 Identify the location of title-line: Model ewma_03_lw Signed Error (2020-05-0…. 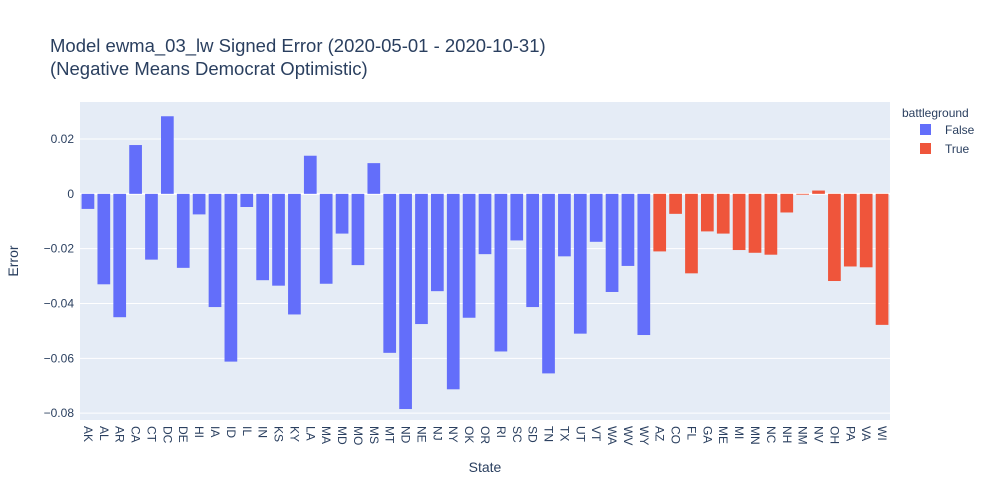
(298, 45).